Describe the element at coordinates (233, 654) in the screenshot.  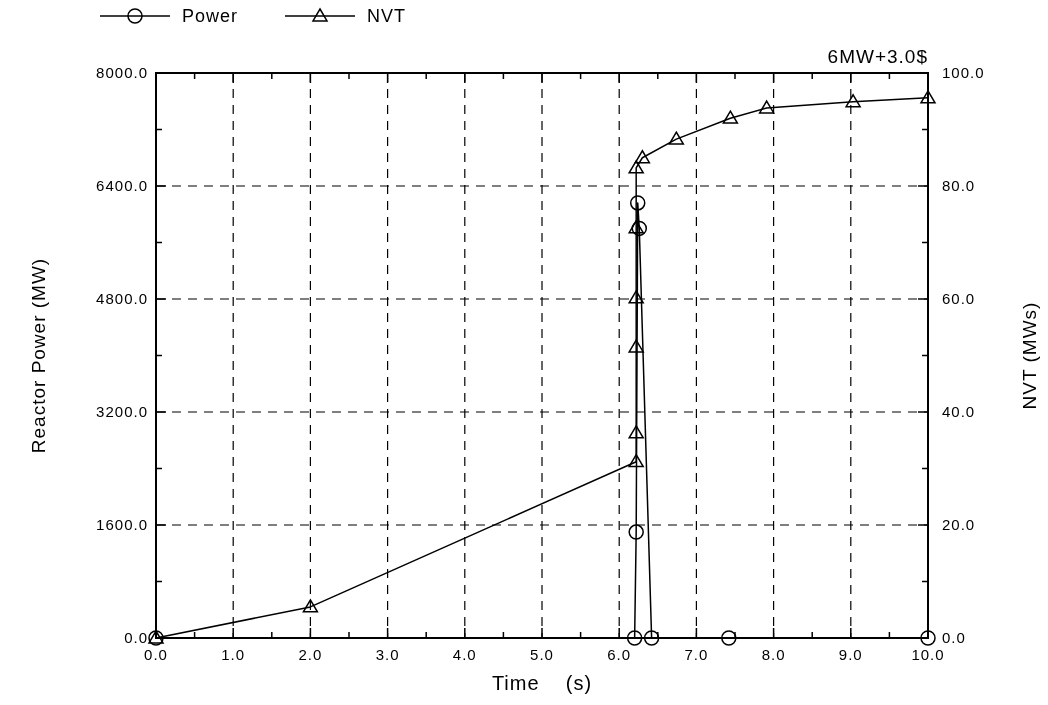
I see `x-tick-label: 1.0` at that location.